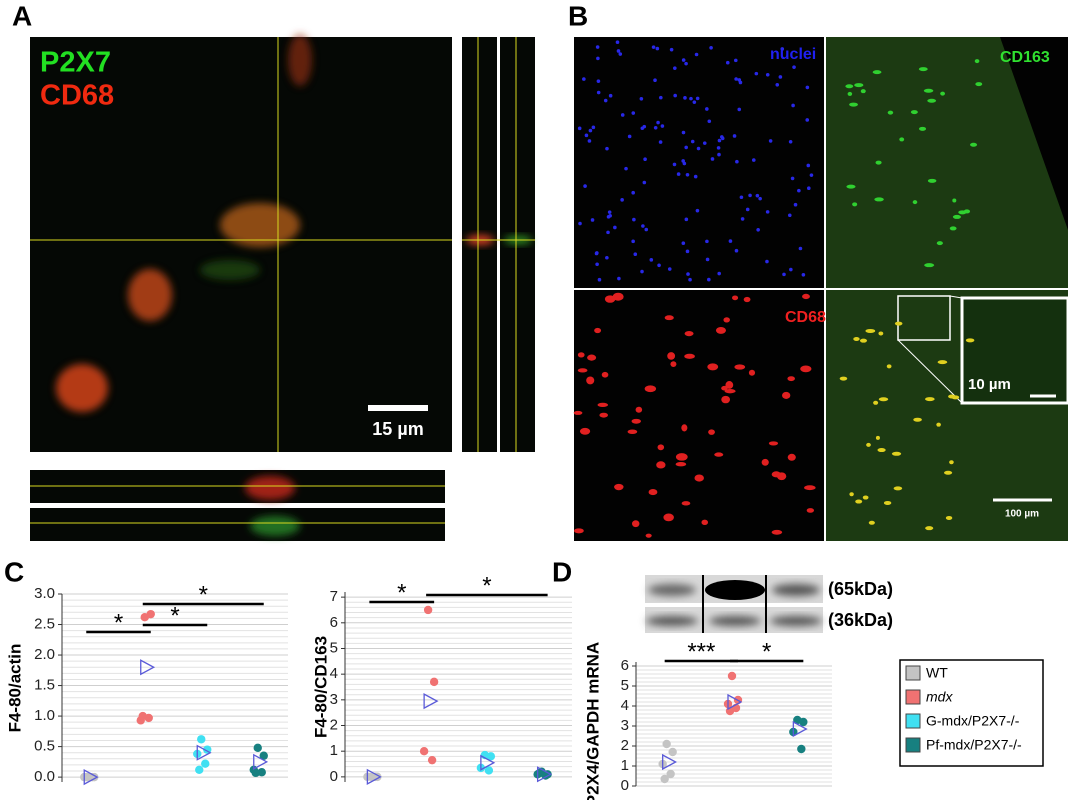 Image resolution: width=1081 pixels, height=800 pixels. I want to click on band-label: (65kDa), so click(860, 589).